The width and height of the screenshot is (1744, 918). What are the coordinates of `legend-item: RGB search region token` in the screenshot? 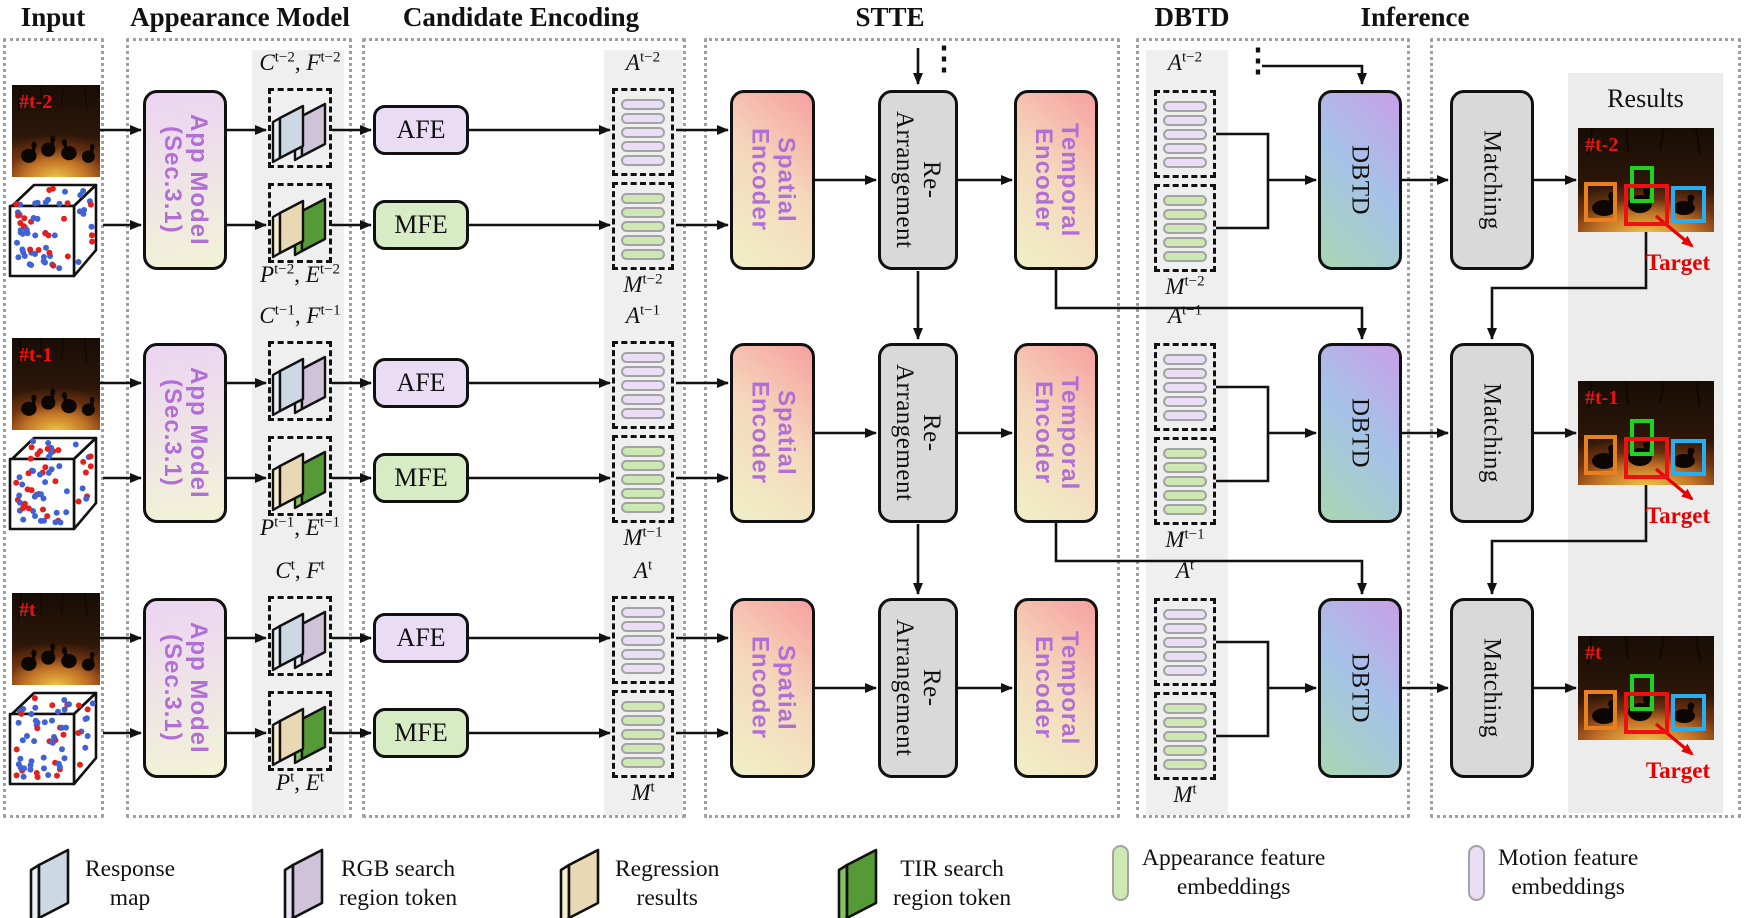 It's located at (369, 881).